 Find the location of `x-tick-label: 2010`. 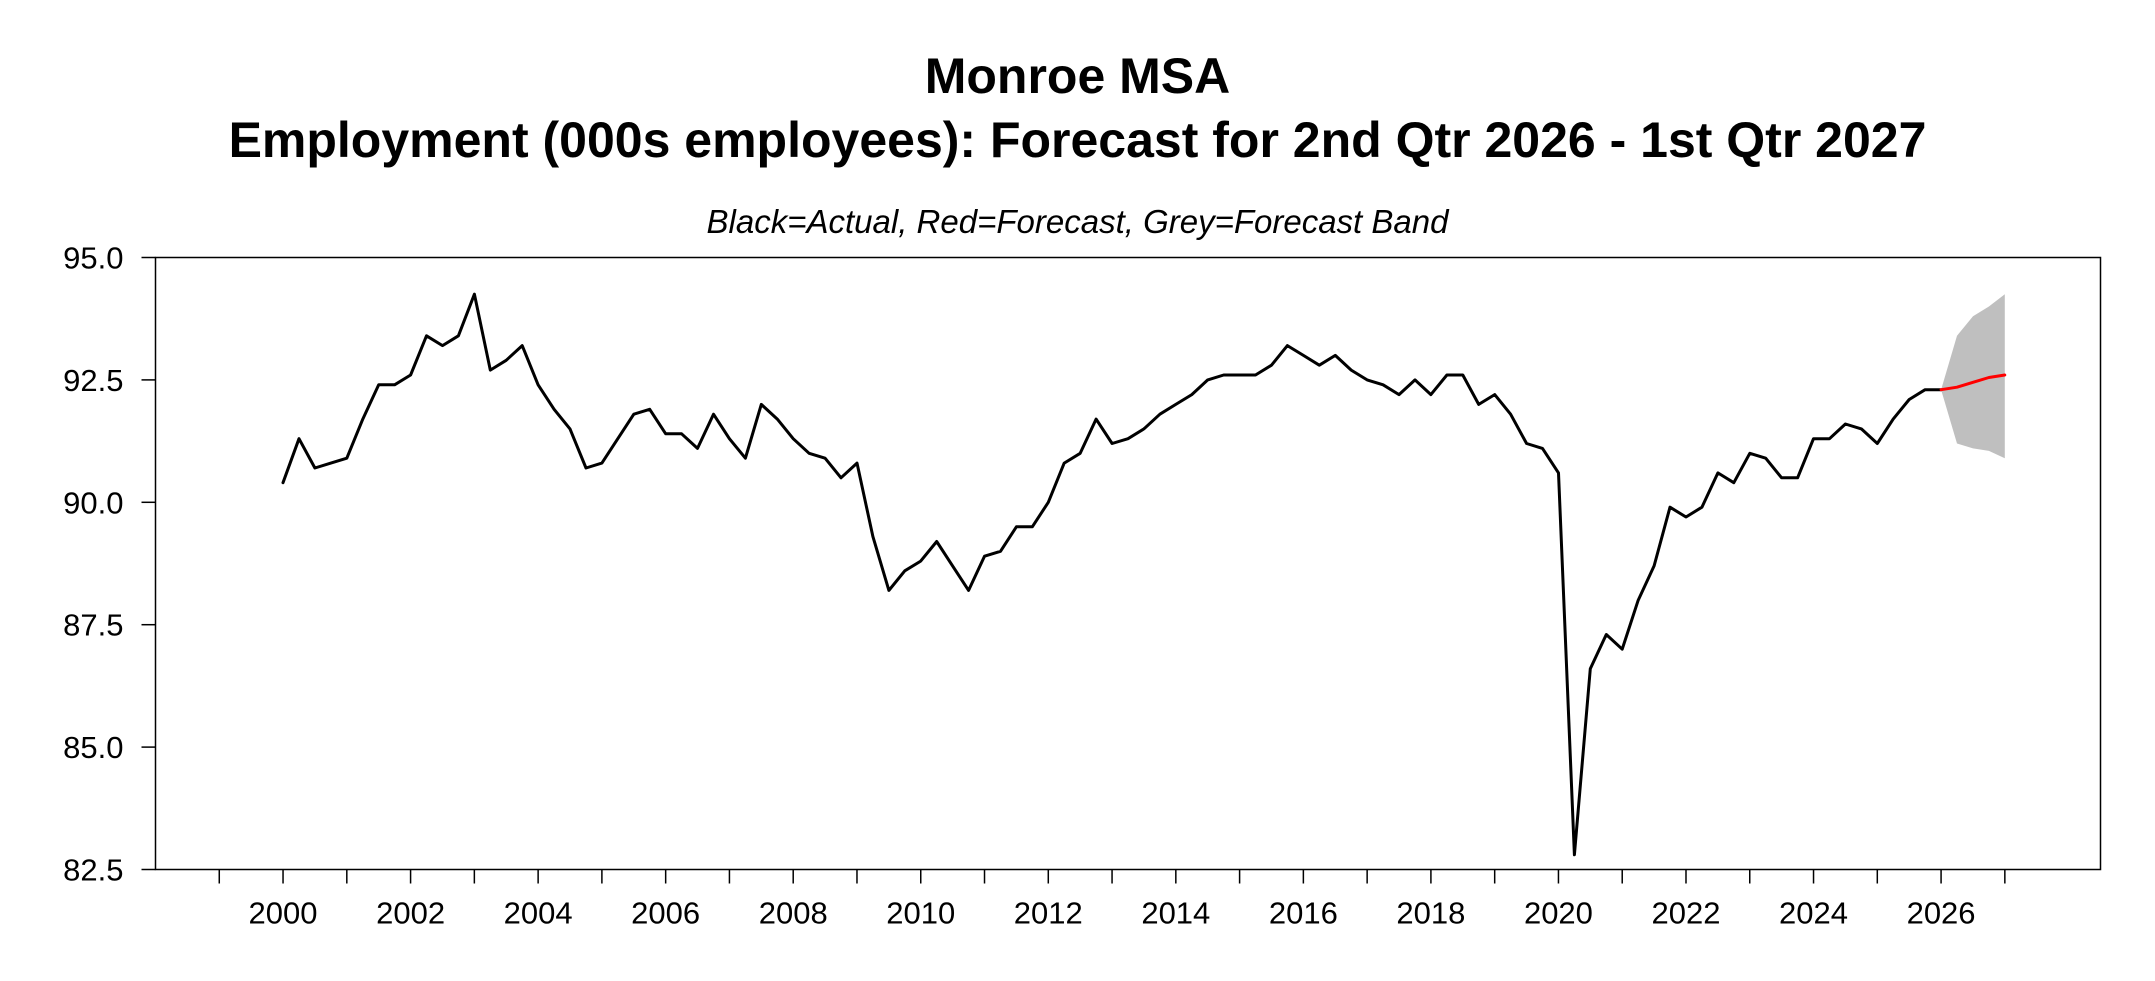

x-tick-label: 2010 is located at coordinates (920, 913).